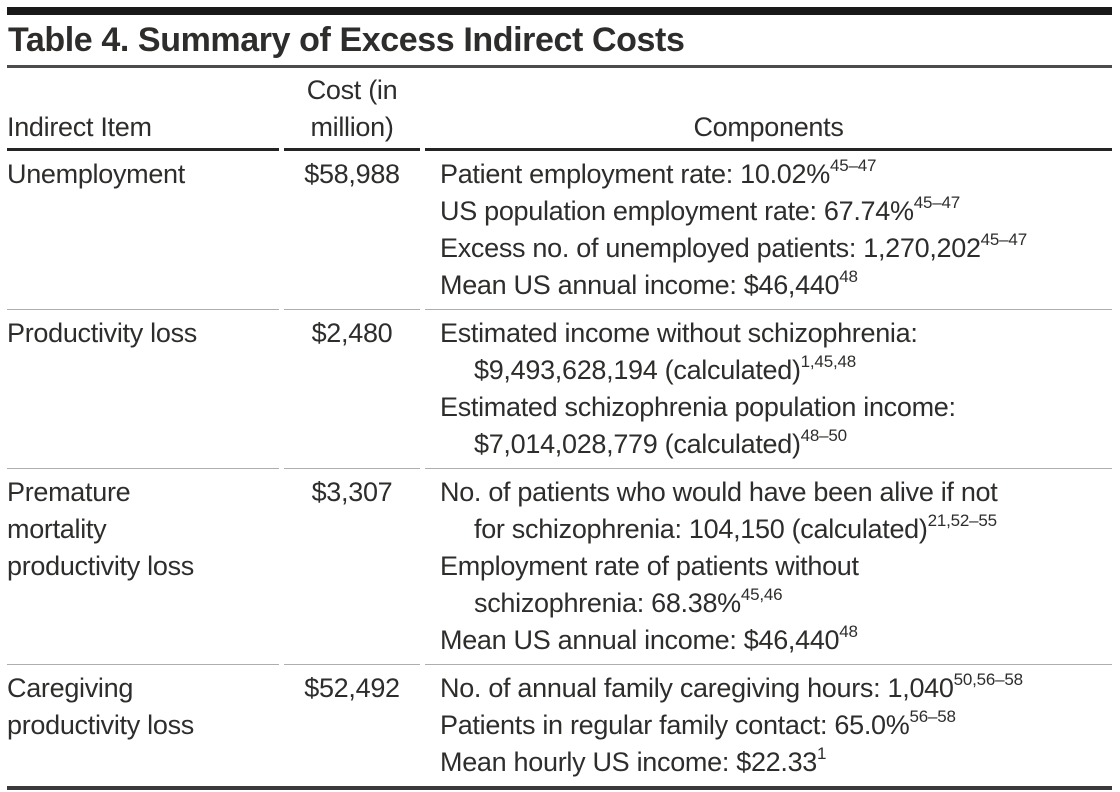 Image resolution: width=1120 pixels, height=792 pixels. Describe the element at coordinates (352, 109) in the screenshot. I see `column-header-cost: Cost (in million)` at that location.